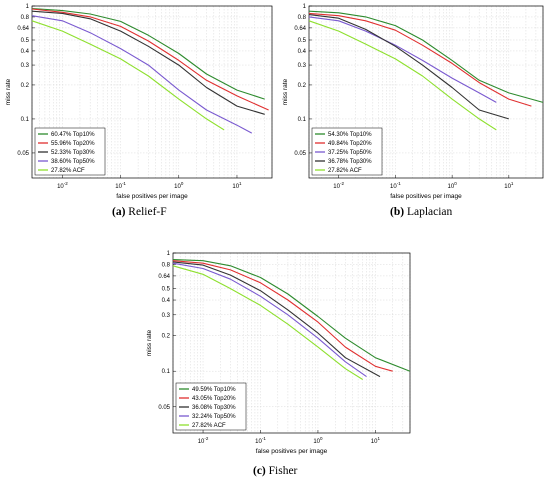 This screenshot has height=488, width=550. What do you see at coordinates (119, 212) in the screenshot?
I see `caption-letter: (a)` at bounding box center [119, 212].